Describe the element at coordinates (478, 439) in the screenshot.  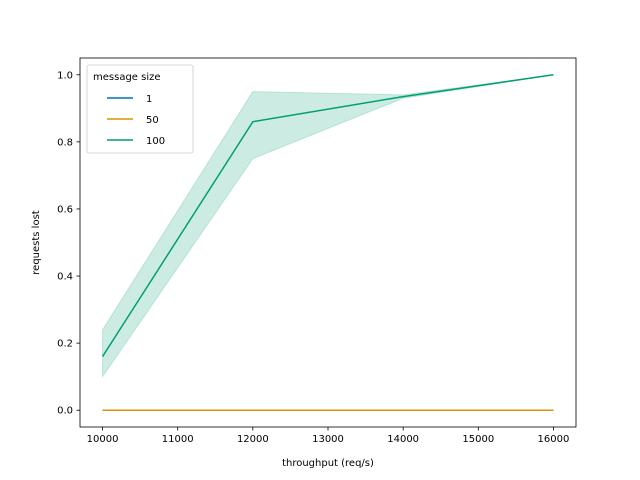
I see `x-tick-label: 15000` at that location.